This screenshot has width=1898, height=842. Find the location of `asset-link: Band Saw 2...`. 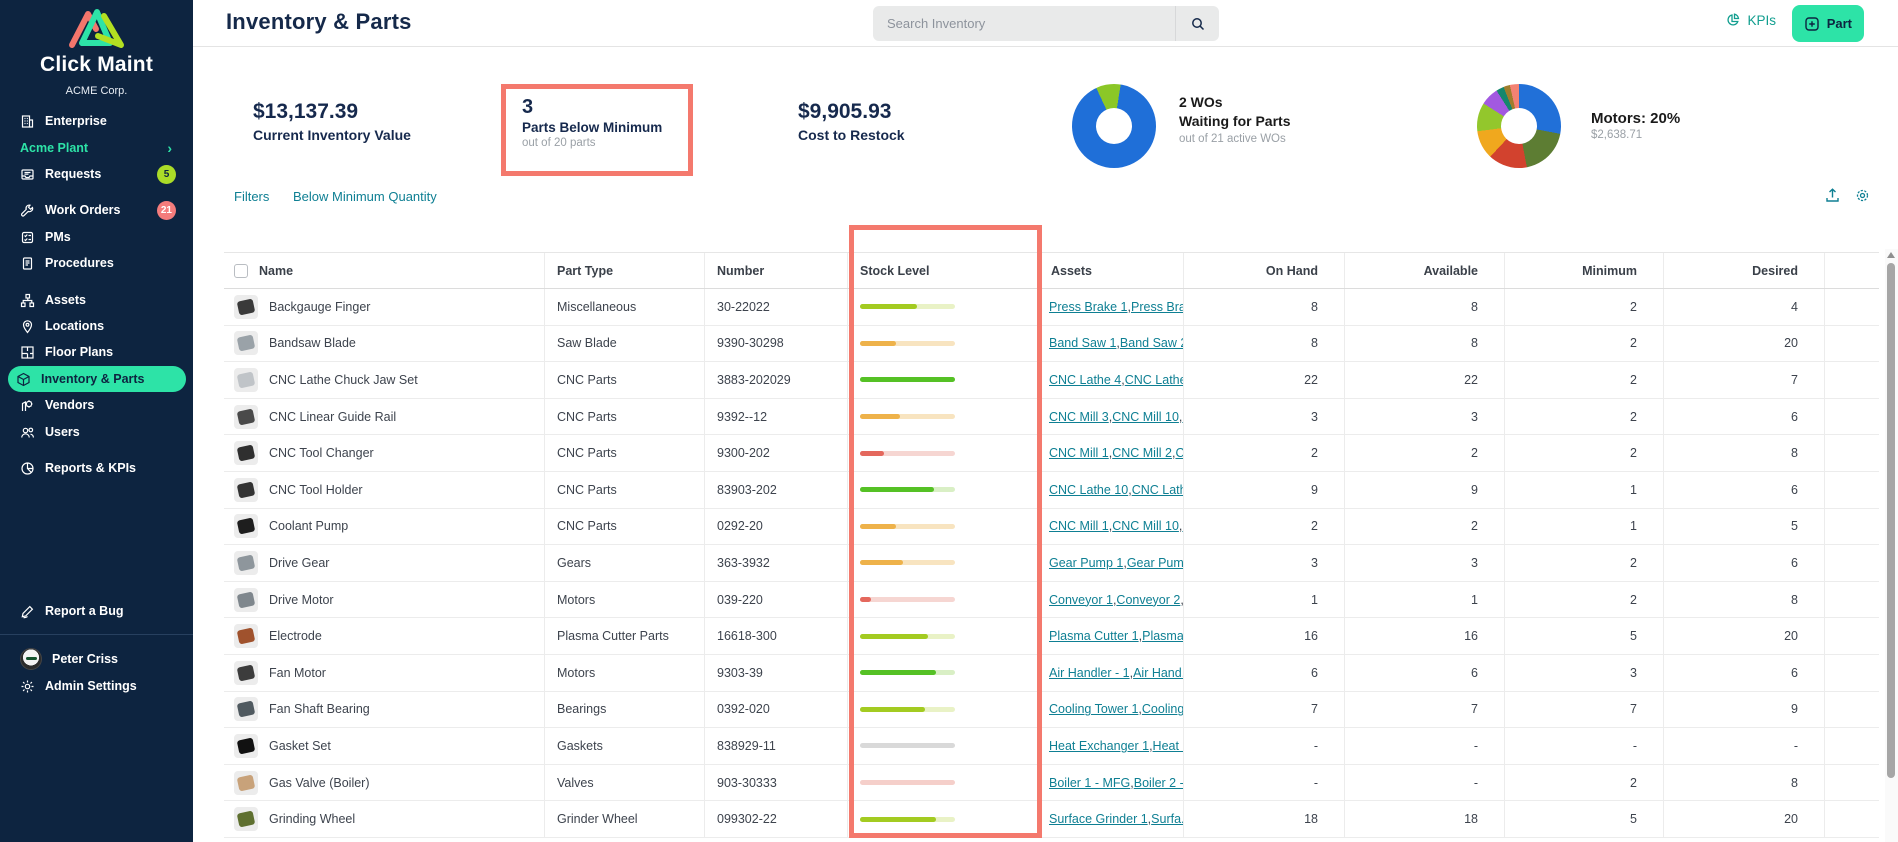

asset-link: Band Saw 2... is located at coordinates (1151, 343).